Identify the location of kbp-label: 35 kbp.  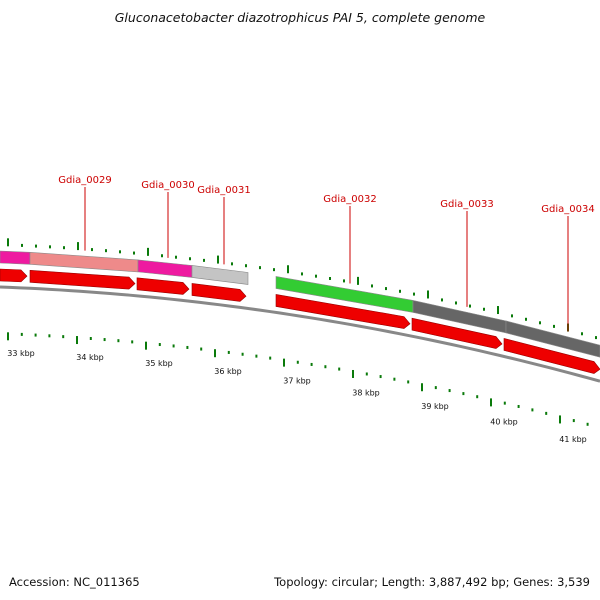
(159, 363).